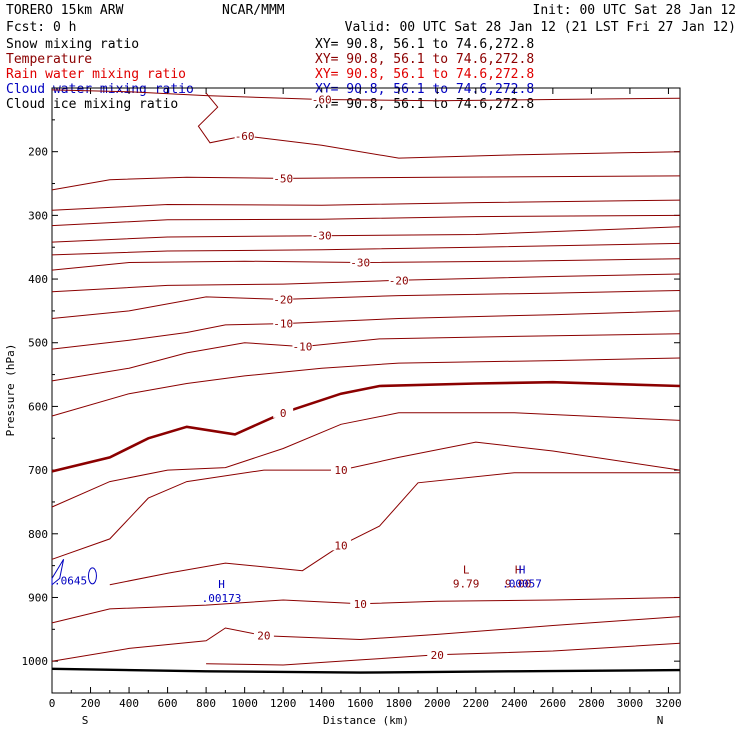  What do you see at coordinates (466, 583) in the screenshot?
I see `extremum-value: 9.79` at bounding box center [466, 583].